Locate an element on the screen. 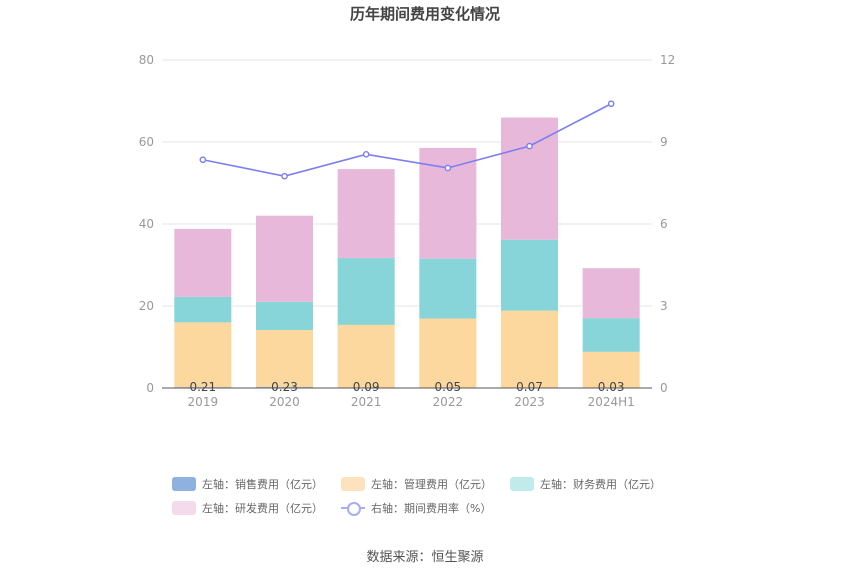 This screenshot has width=850, height=575. y-right-tick-label-4: 12 is located at coordinates (667, 60).